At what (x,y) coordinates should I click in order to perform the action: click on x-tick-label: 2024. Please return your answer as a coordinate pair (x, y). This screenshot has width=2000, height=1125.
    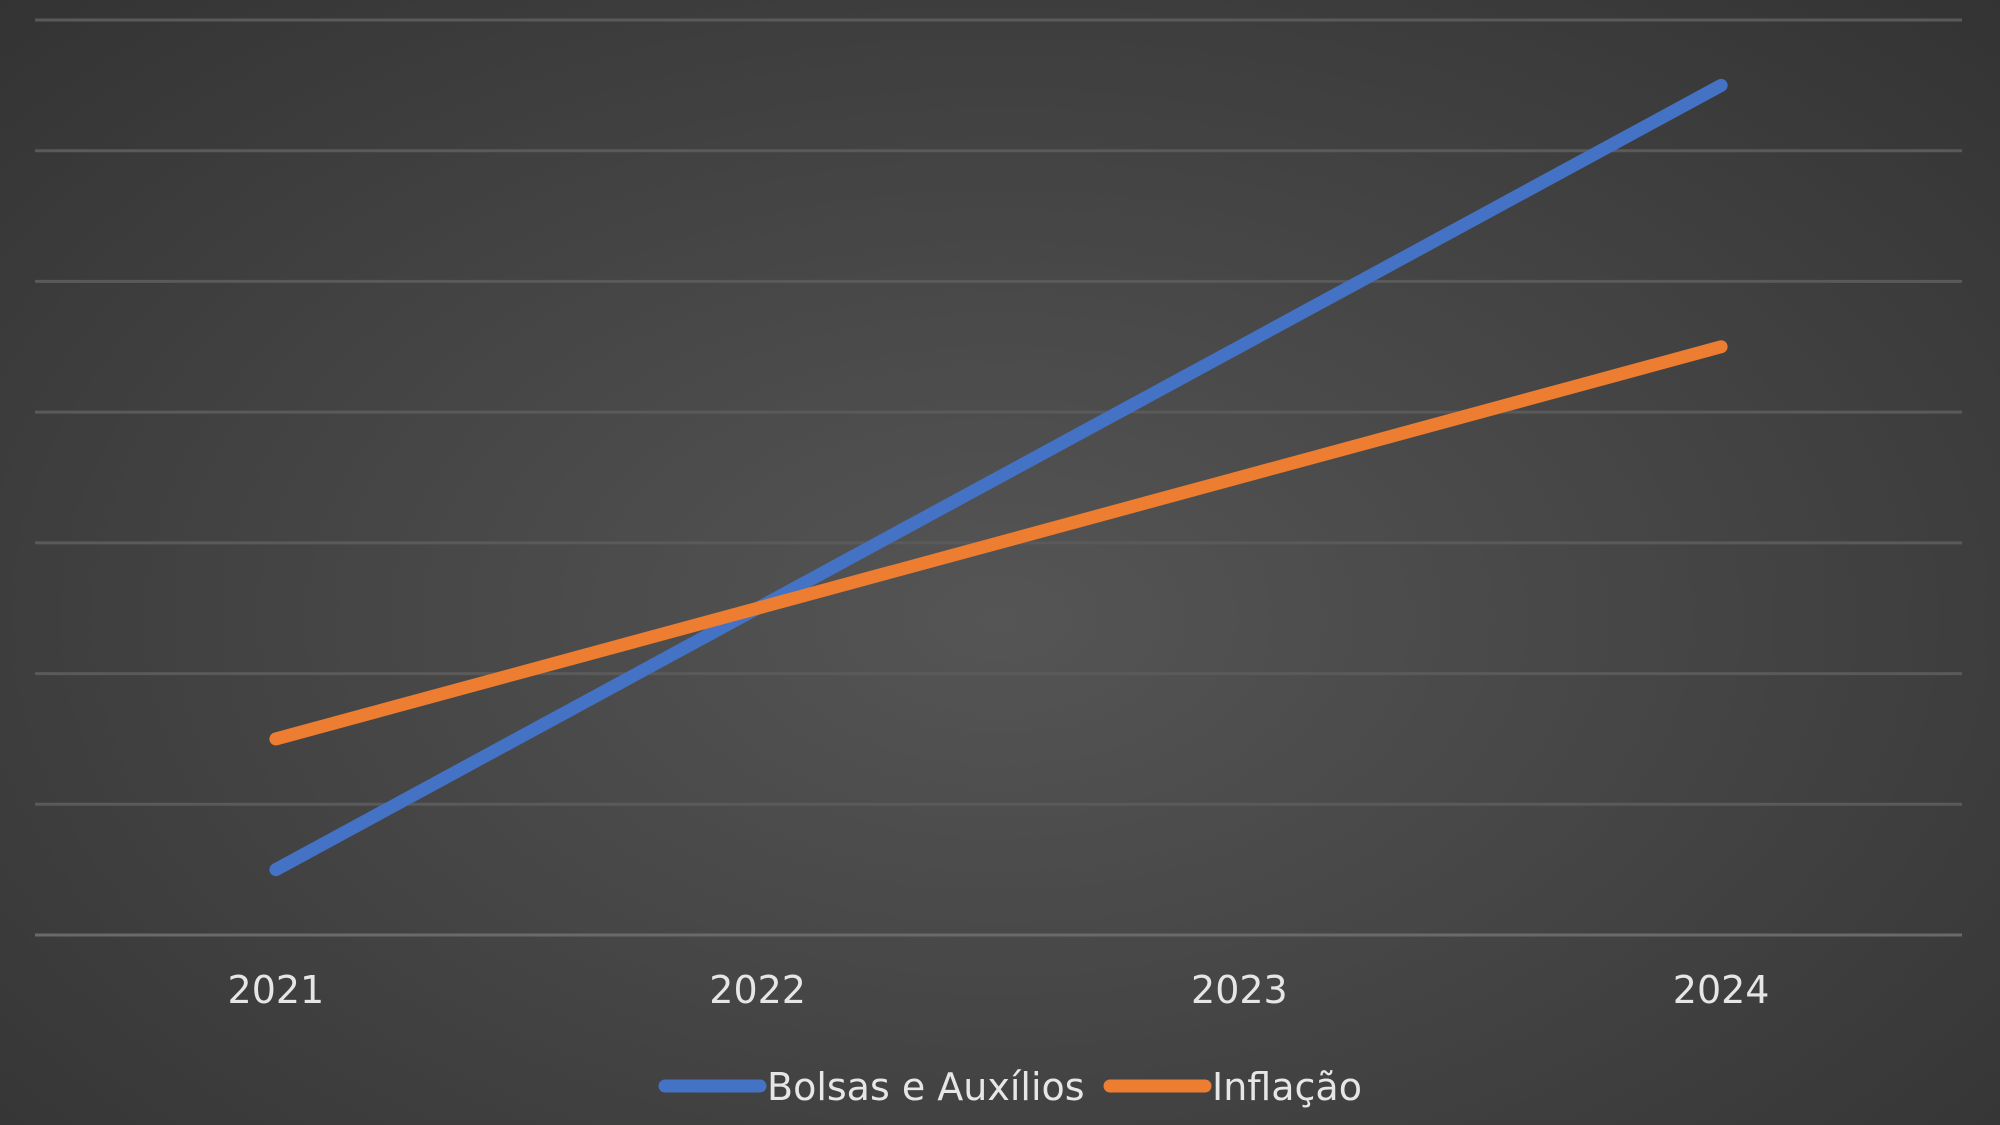
    Looking at the image, I should click on (1721, 990).